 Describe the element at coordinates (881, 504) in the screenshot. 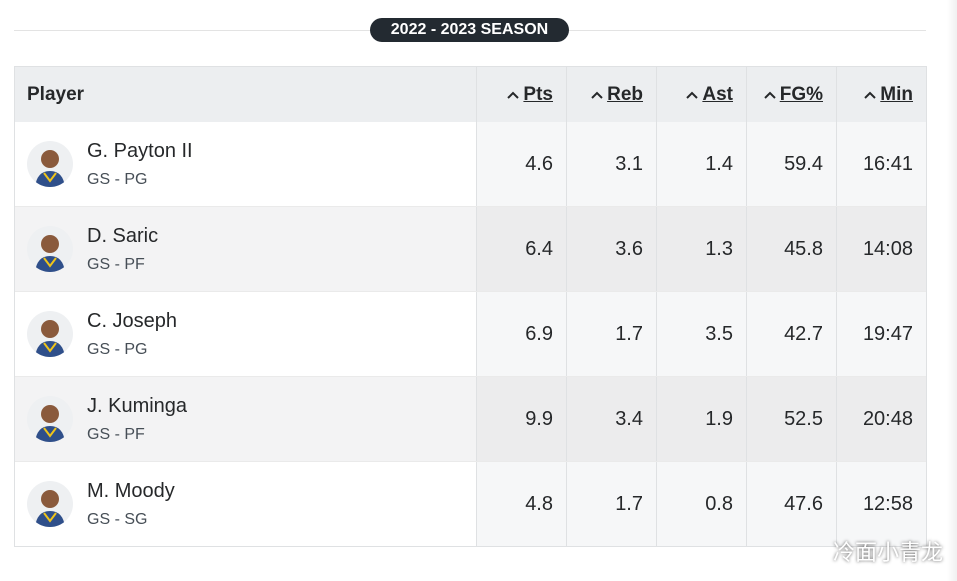

I see `stat-cell: 12:58` at that location.